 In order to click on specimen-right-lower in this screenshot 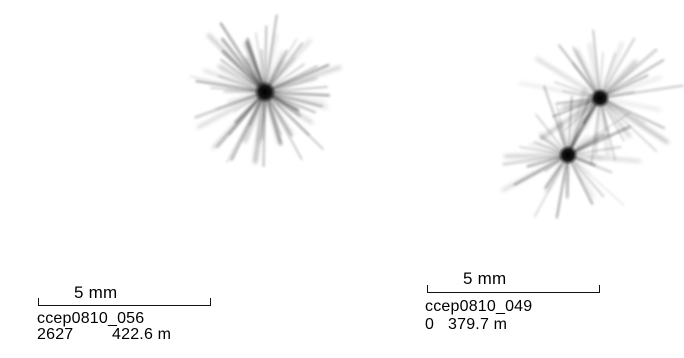, I will do `click(571, 152)`.